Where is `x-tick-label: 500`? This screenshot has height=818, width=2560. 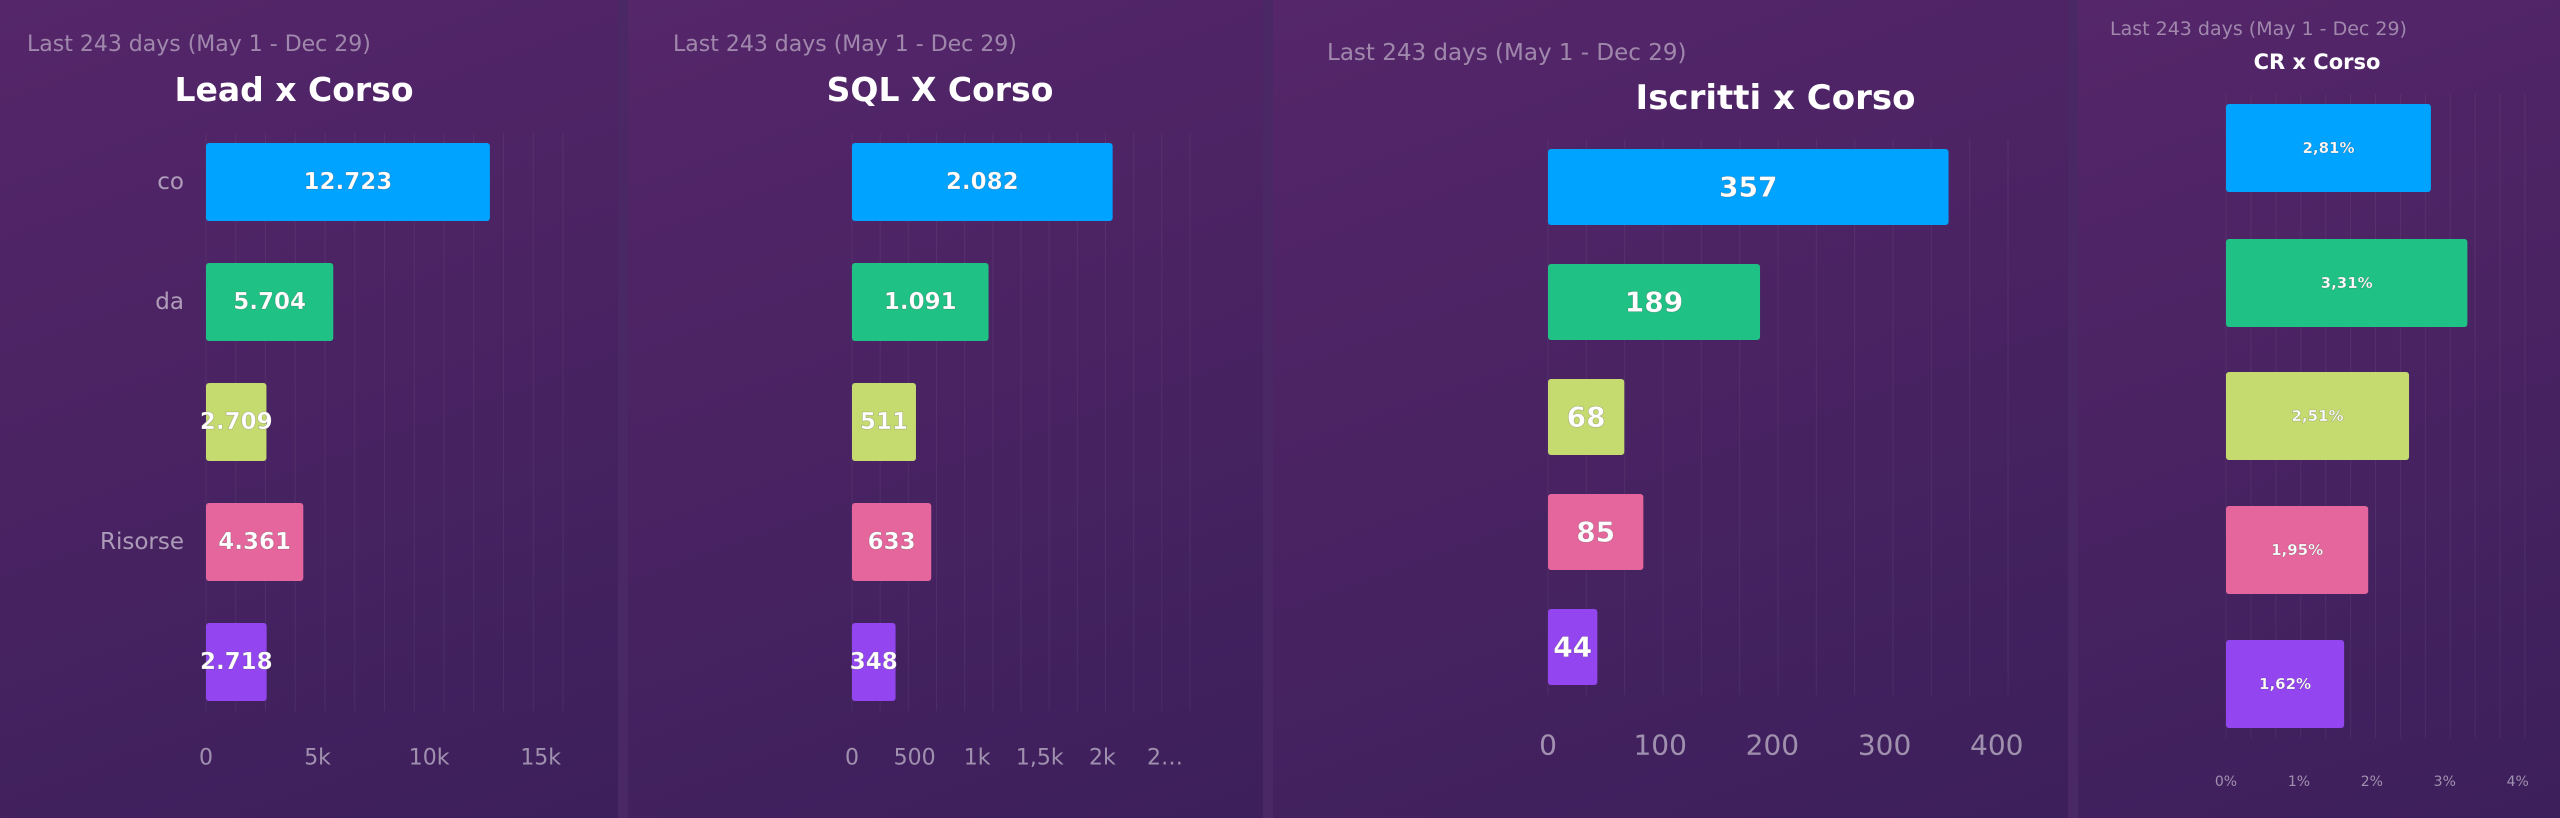
x-tick-label: 500 is located at coordinates (915, 758).